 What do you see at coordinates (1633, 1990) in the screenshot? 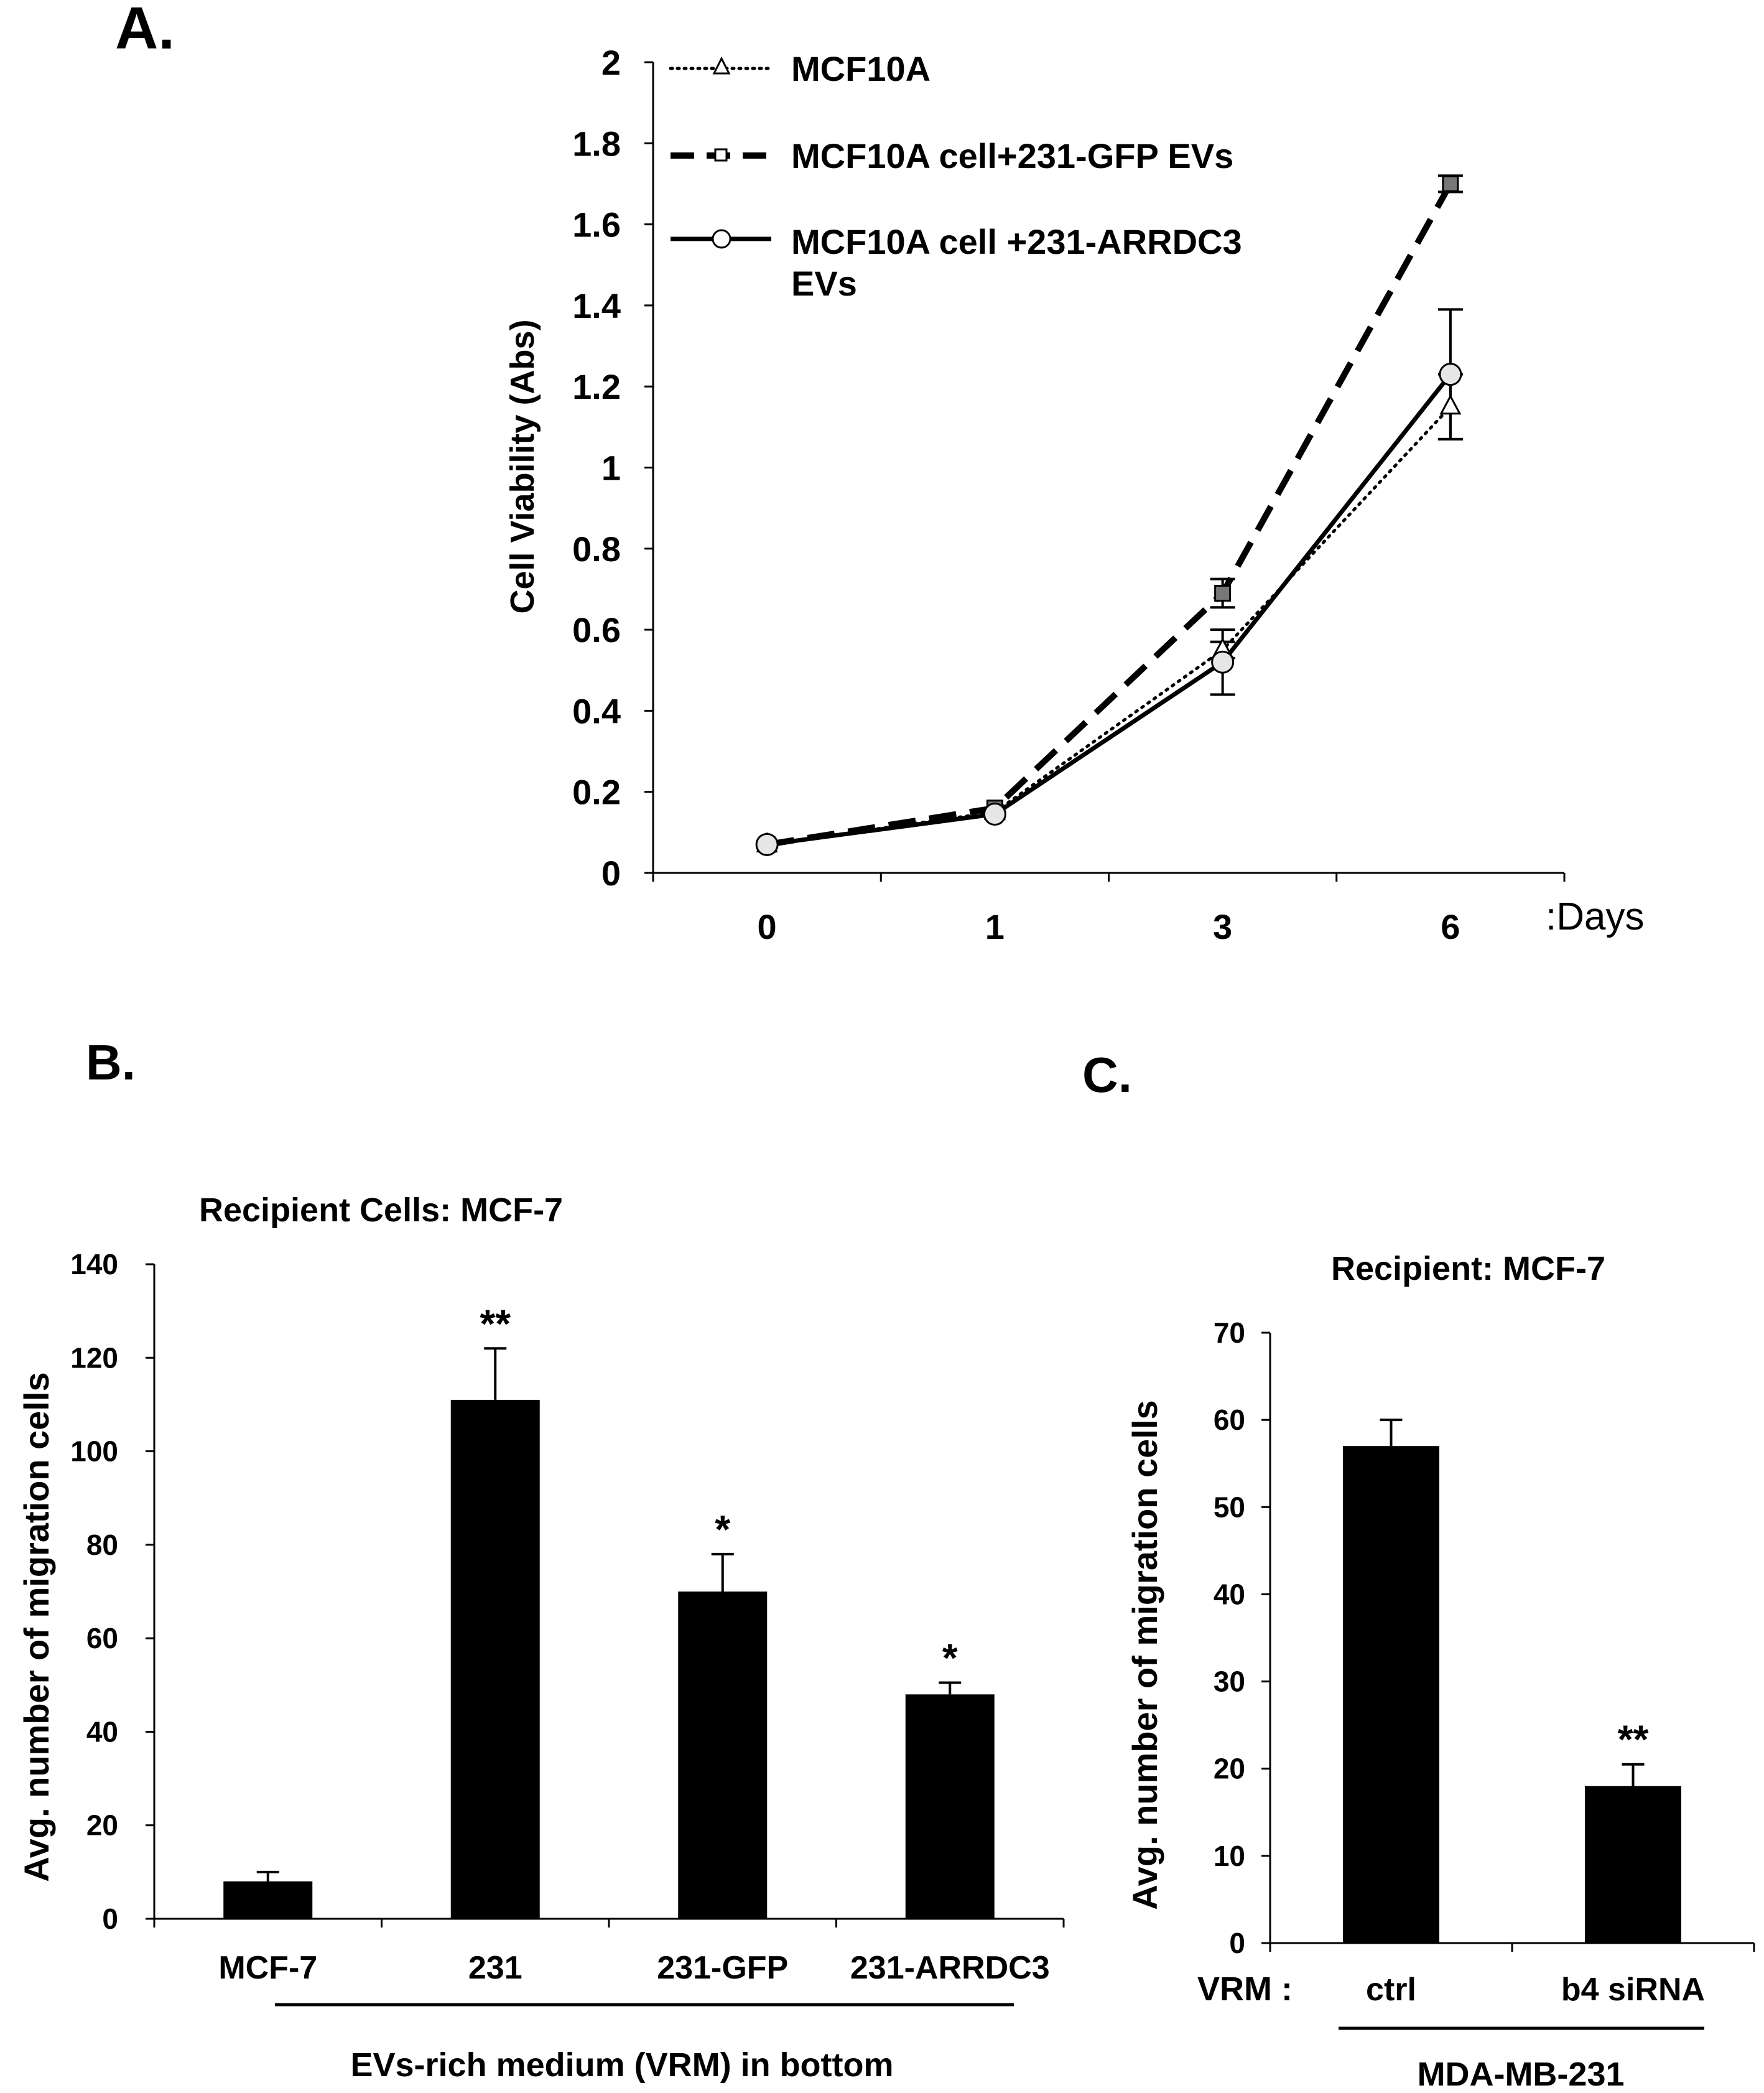
I see `x-tick-label: b4 siRNA` at bounding box center [1633, 1990].